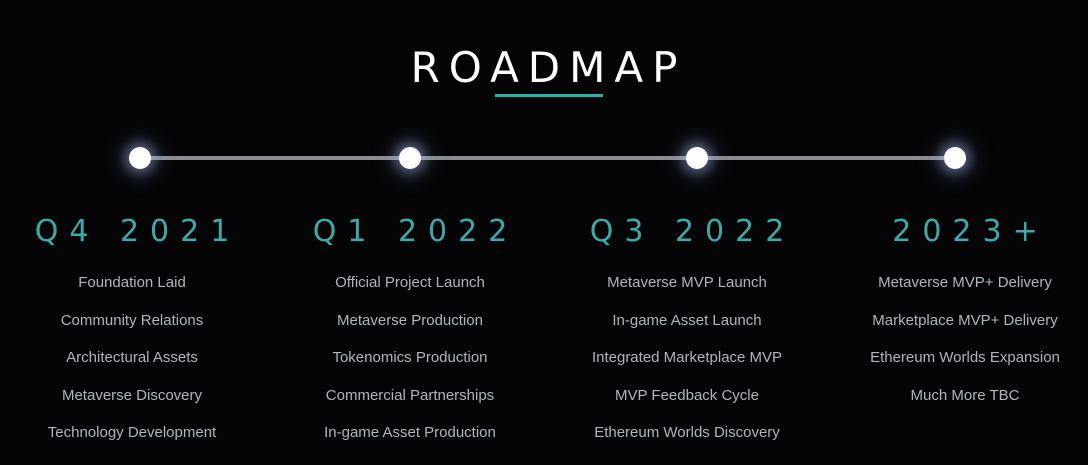 The height and width of the screenshot is (465, 1088). I want to click on milestone-item: Much More TBC, so click(961, 396).